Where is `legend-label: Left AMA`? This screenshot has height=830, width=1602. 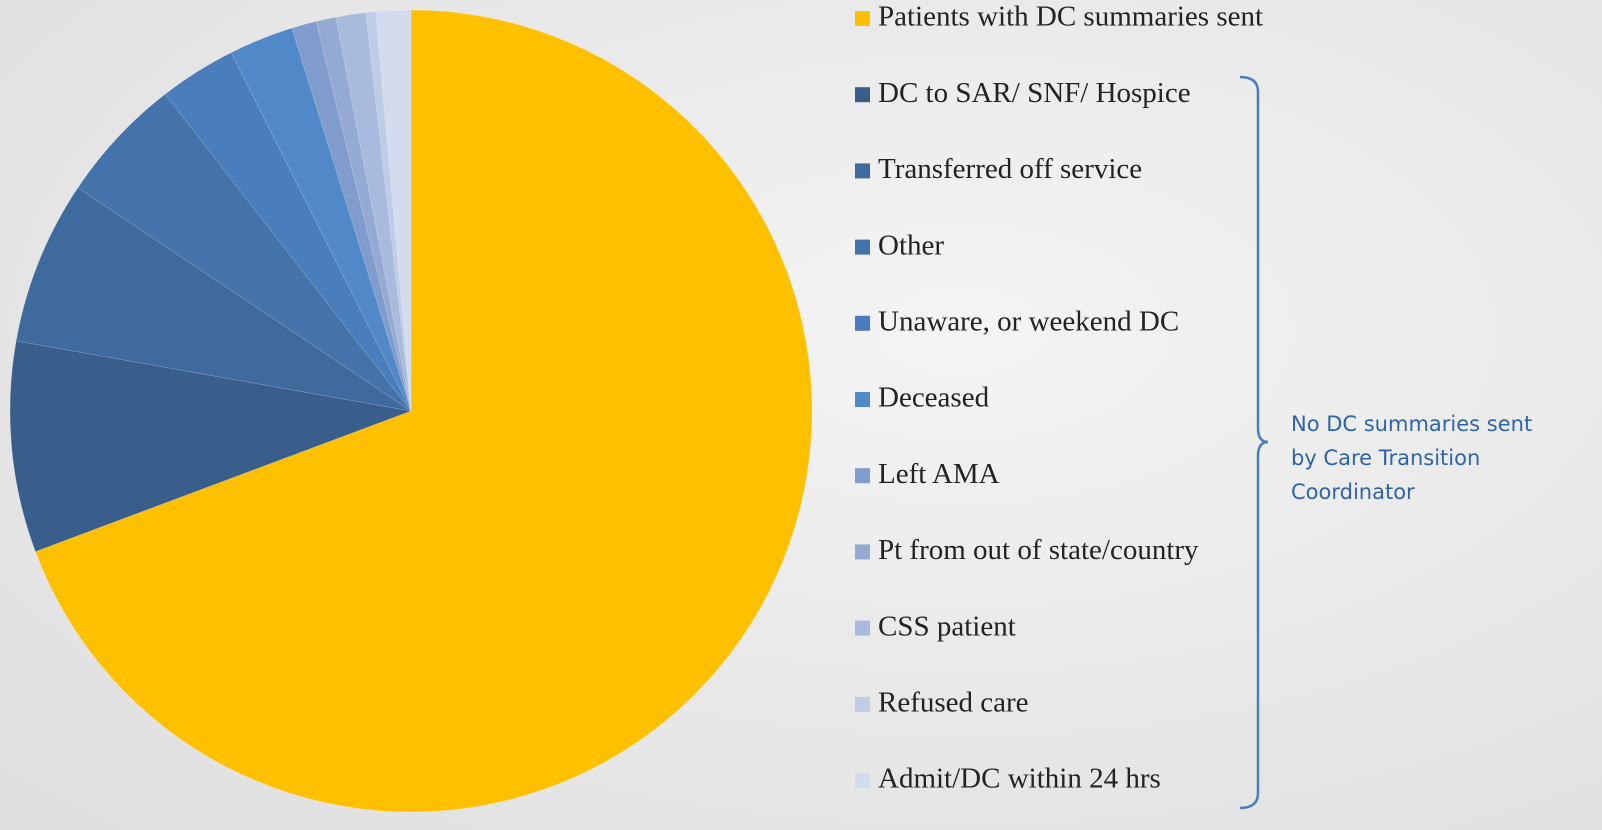
legend-label: Left AMA is located at coordinates (939, 474).